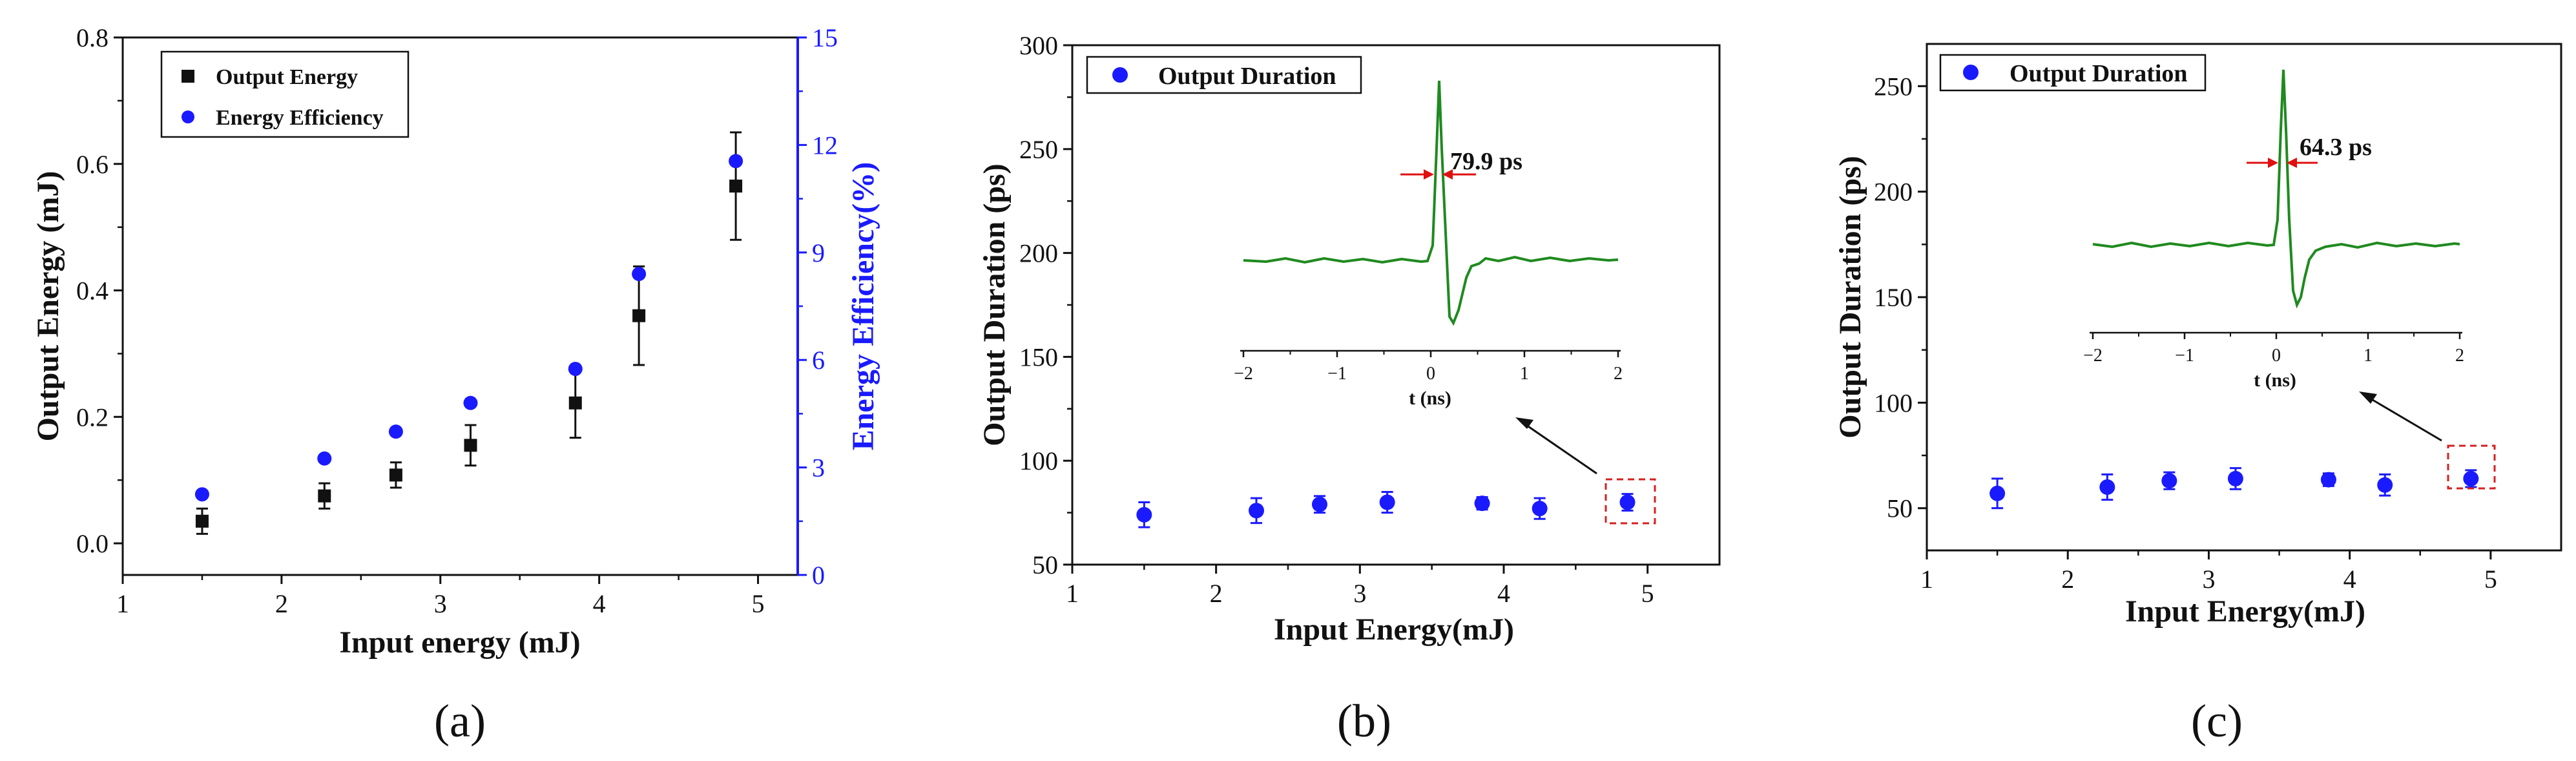 This screenshot has height=761, width=2576. Describe the element at coordinates (2273, 230) in the screenshot. I see `inset-c: −2 −1 0 1 2 t (ns) 64.3 ps` at that location.